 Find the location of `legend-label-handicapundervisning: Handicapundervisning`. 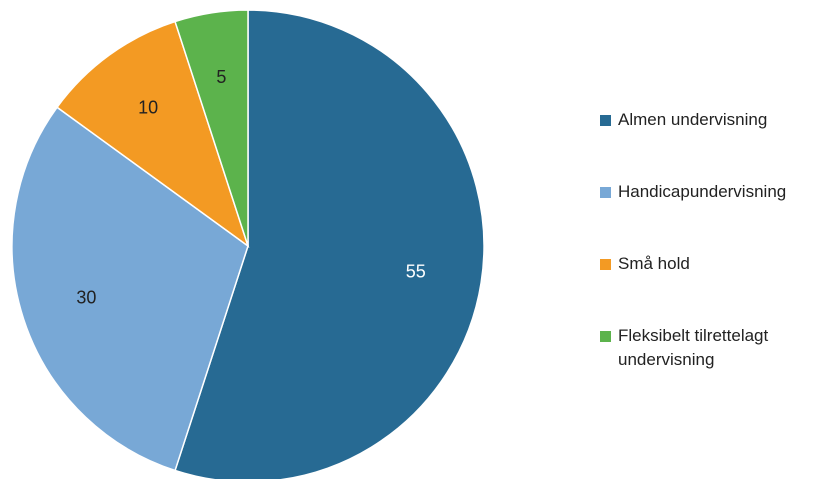

legend-label-handicapundervisning: Handicapundervisning is located at coordinates (702, 191).